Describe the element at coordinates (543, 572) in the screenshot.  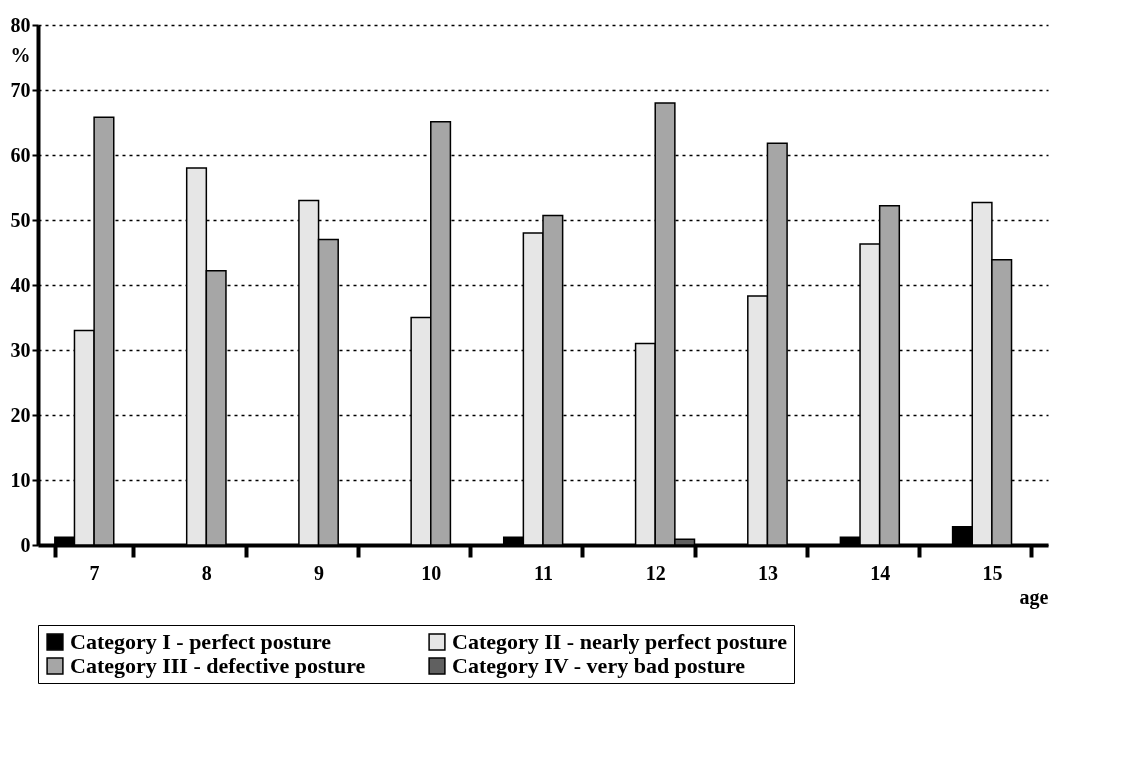
I see `x-tick-label: 11` at that location.